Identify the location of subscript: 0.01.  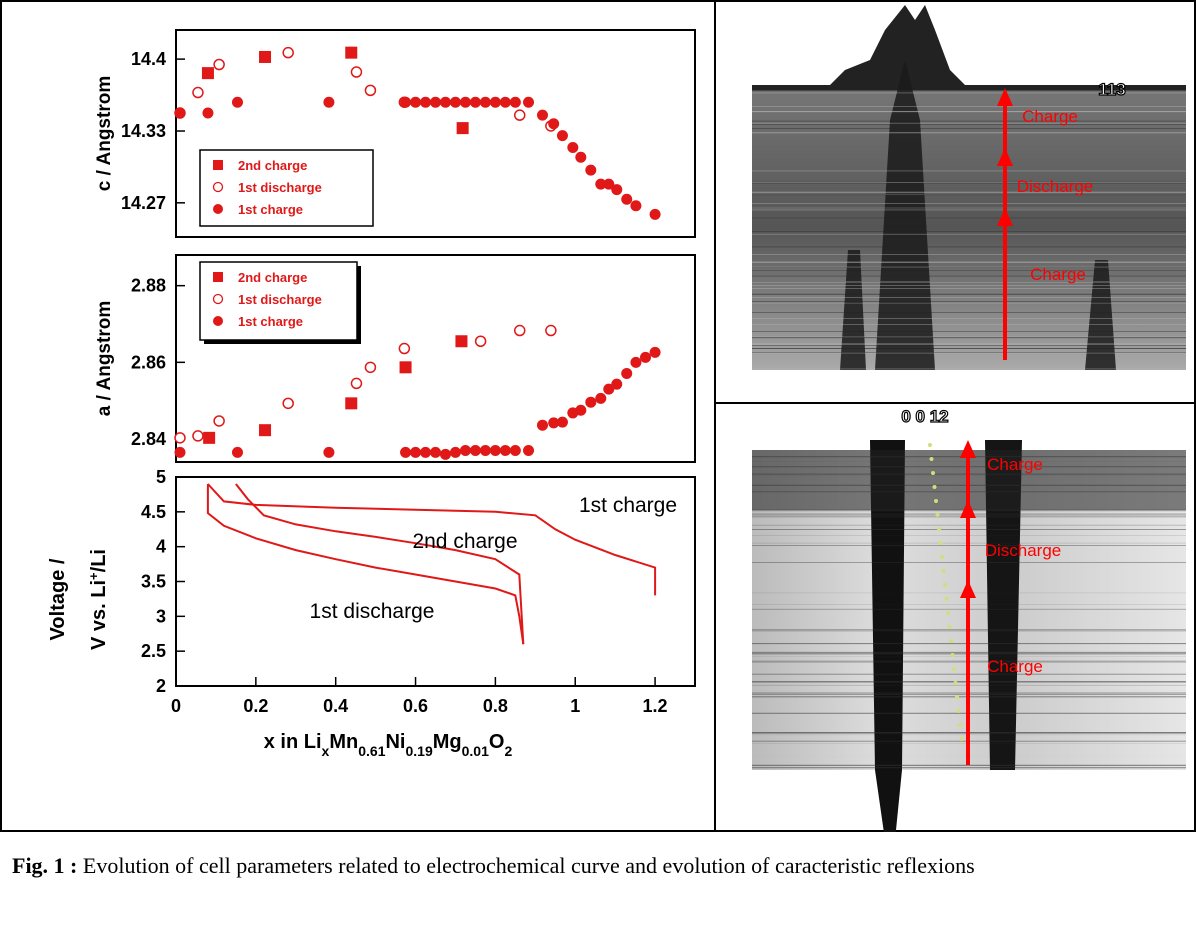
(475, 751).